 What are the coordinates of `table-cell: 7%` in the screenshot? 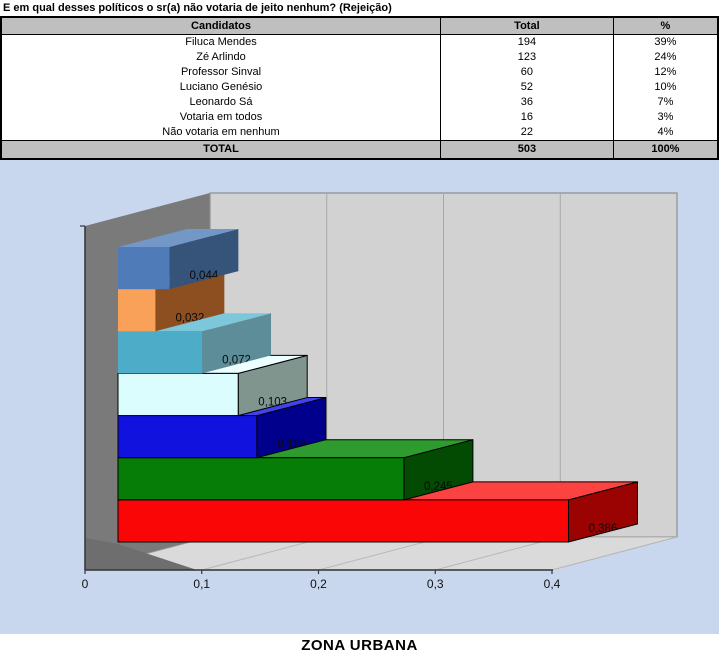 It's located at (665, 102).